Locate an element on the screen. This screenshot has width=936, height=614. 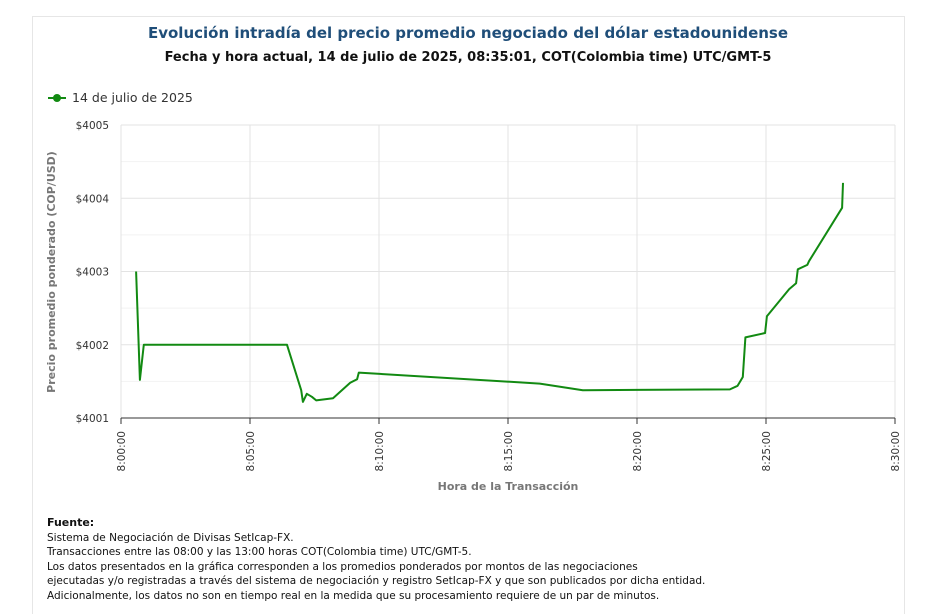
y-tick-label: $4005 is located at coordinates (92, 126).